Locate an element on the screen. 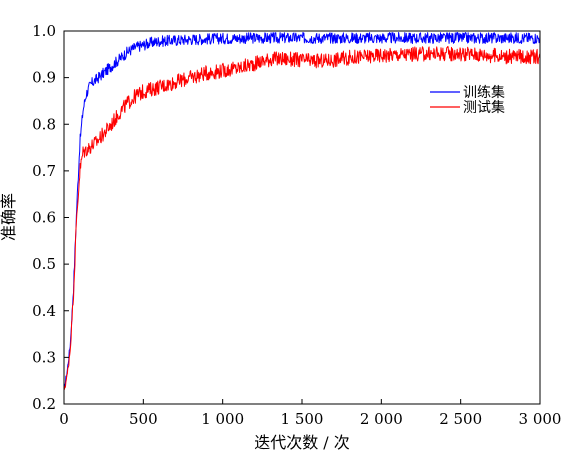  y-tick-label: 0.8 is located at coordinates (44, 124).